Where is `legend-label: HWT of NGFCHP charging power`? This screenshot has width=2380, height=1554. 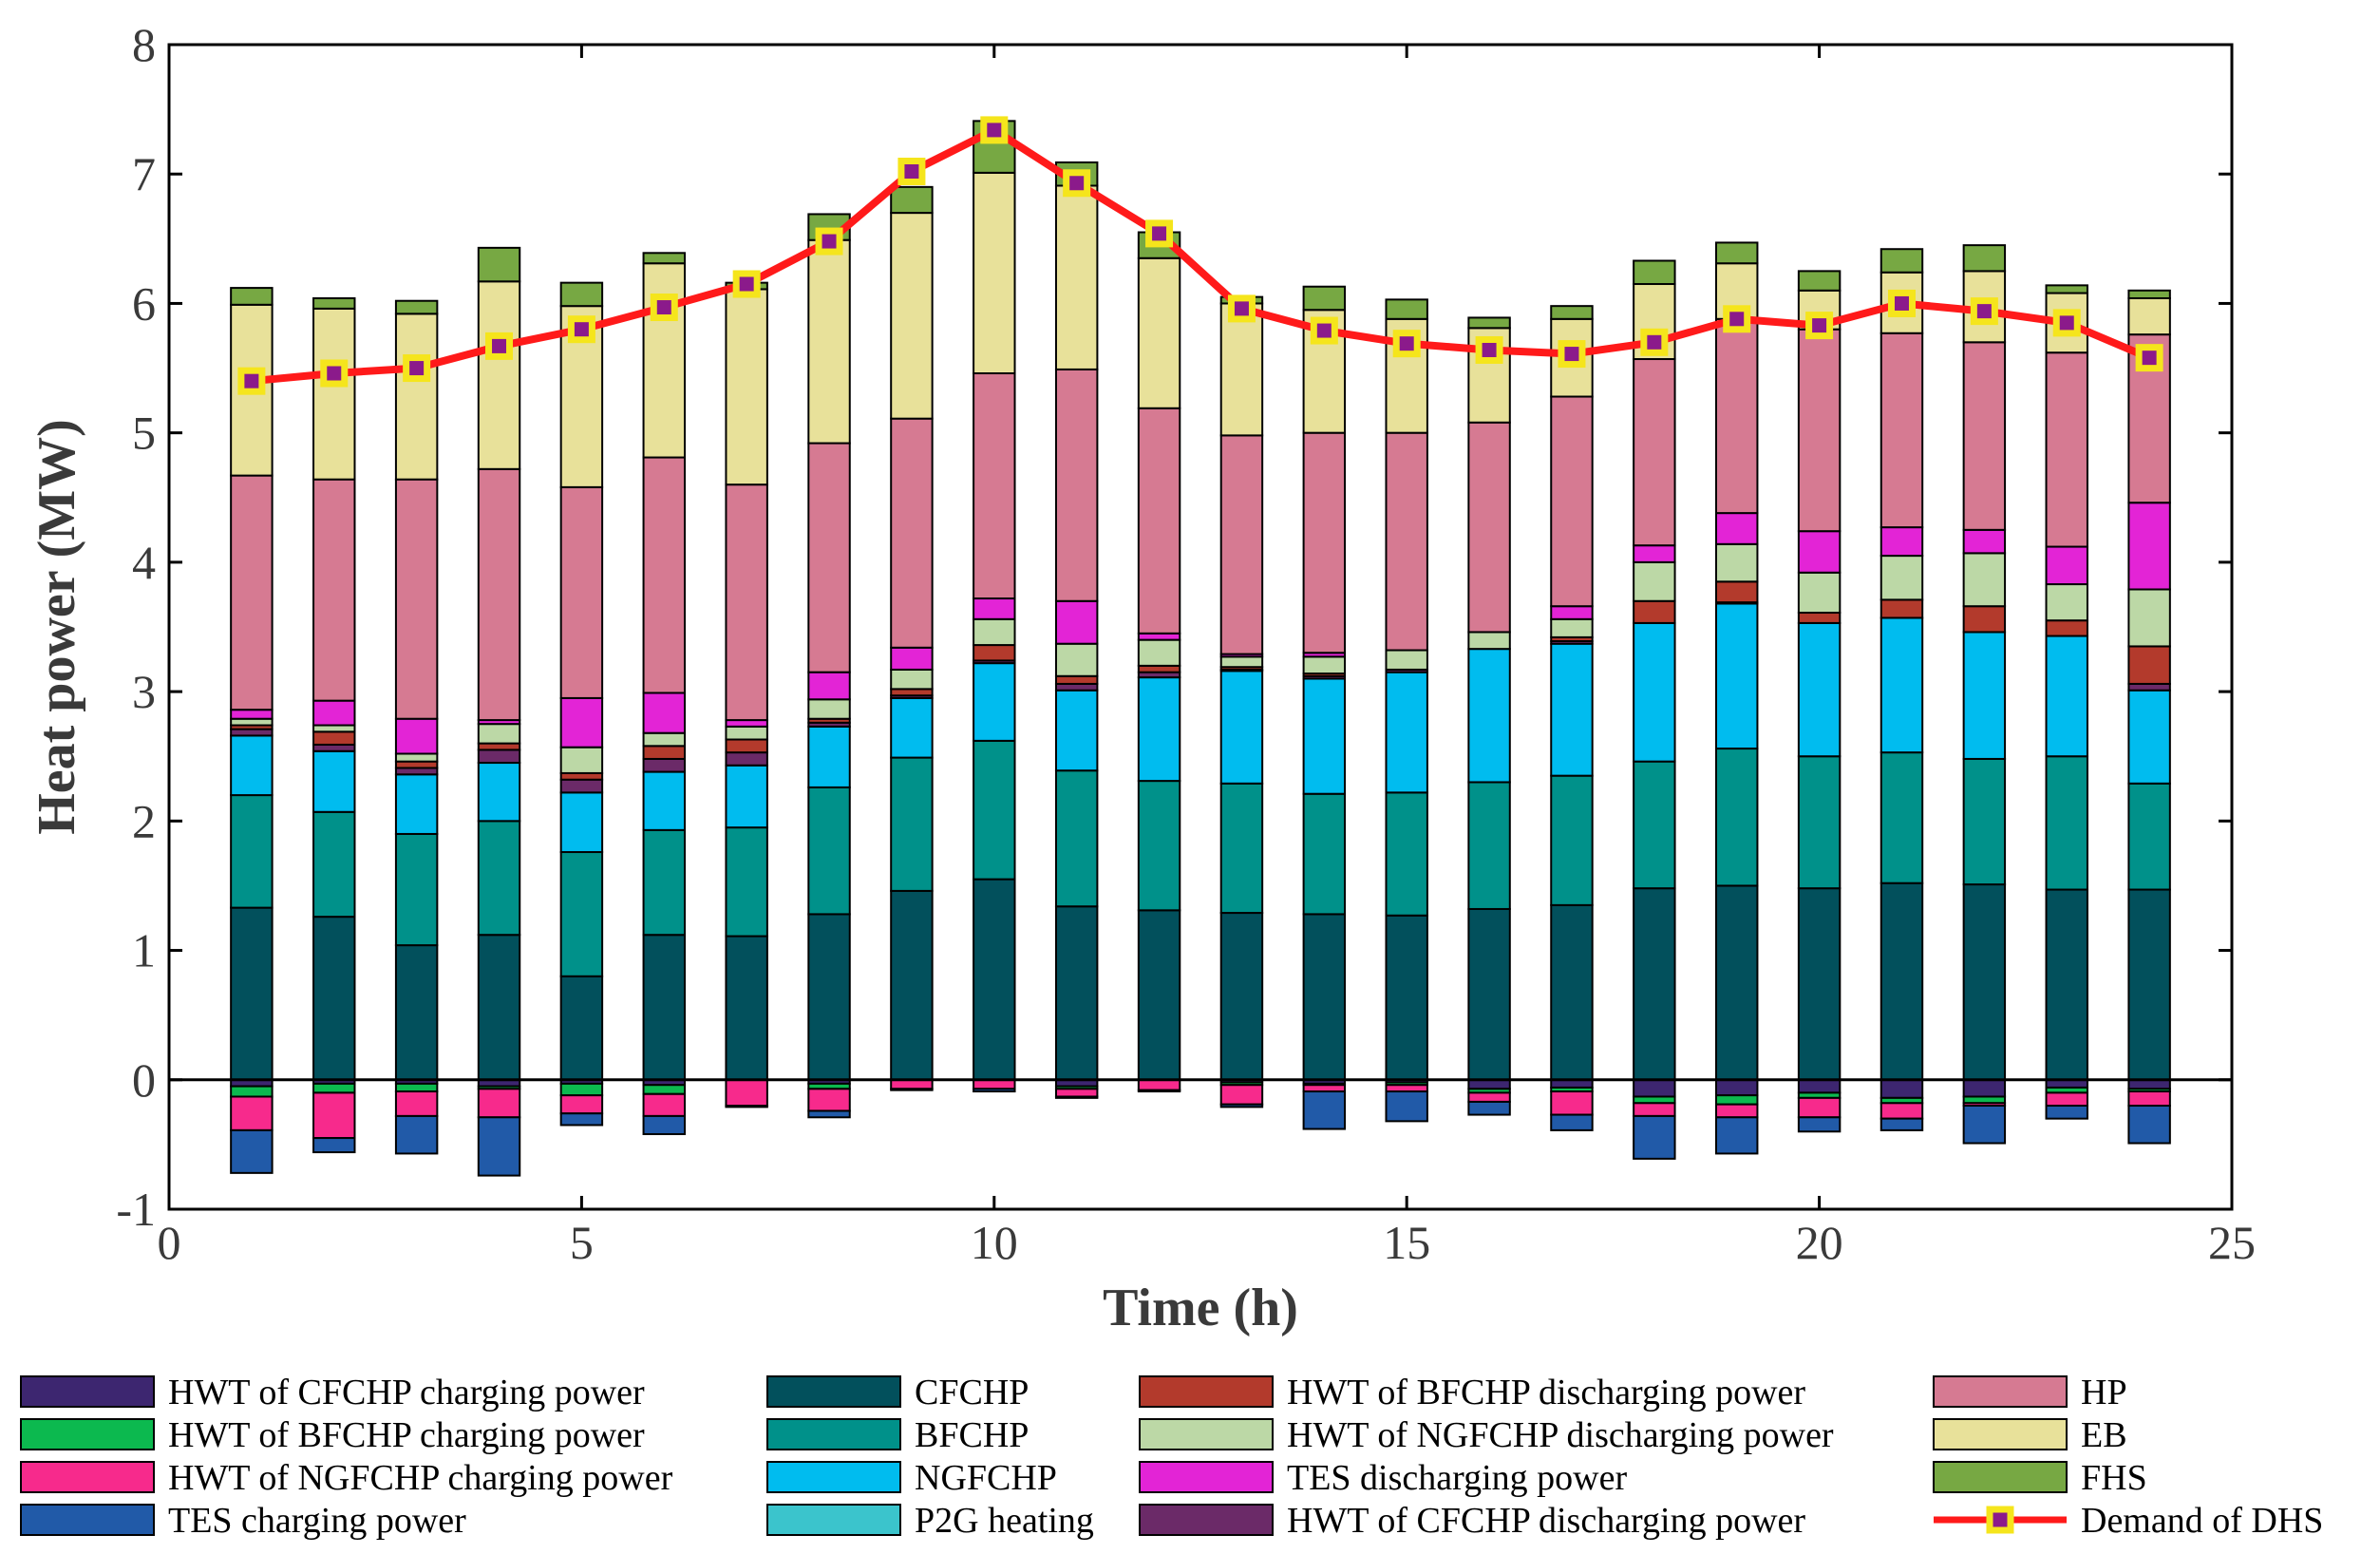 legend-label: HWT of NGFCHP charging power is located at coordinates (420, 1478).